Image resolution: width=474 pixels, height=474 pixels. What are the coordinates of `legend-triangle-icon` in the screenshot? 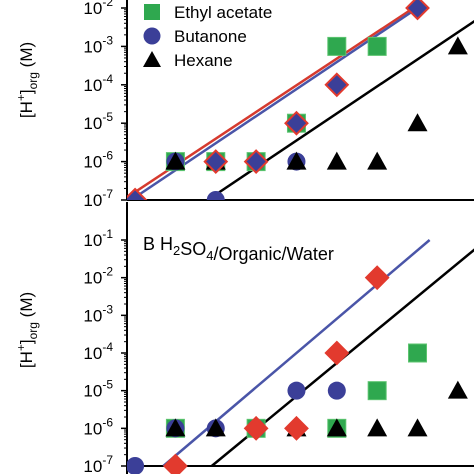 It's located at (152, 59).